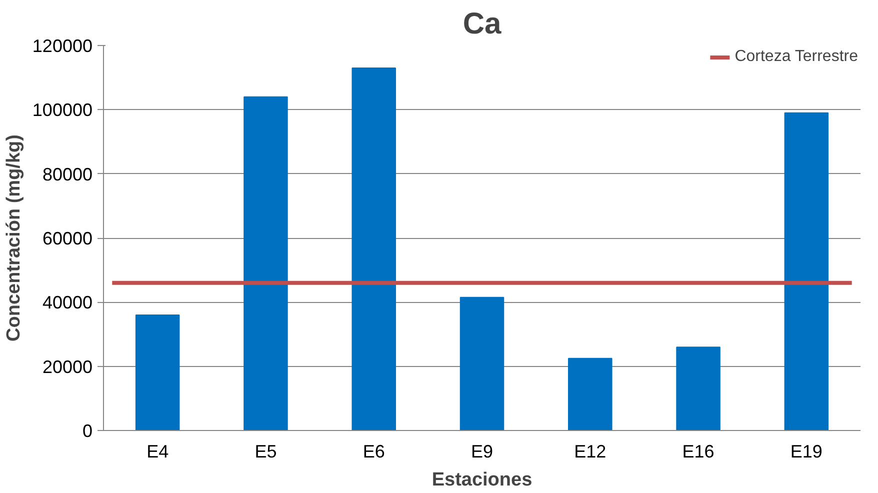  Describe the element at coordinates (67, 238) in the screenshot. I see `y-tick-label: 60000` at that location.